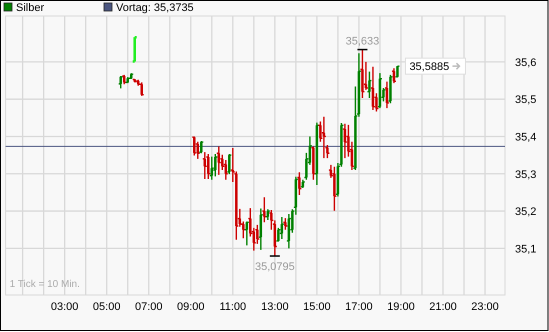 Image resolution: width=549 pixels, height=332 pixels. I want to click on x-tick-label: 17:00, so click(359, 307).